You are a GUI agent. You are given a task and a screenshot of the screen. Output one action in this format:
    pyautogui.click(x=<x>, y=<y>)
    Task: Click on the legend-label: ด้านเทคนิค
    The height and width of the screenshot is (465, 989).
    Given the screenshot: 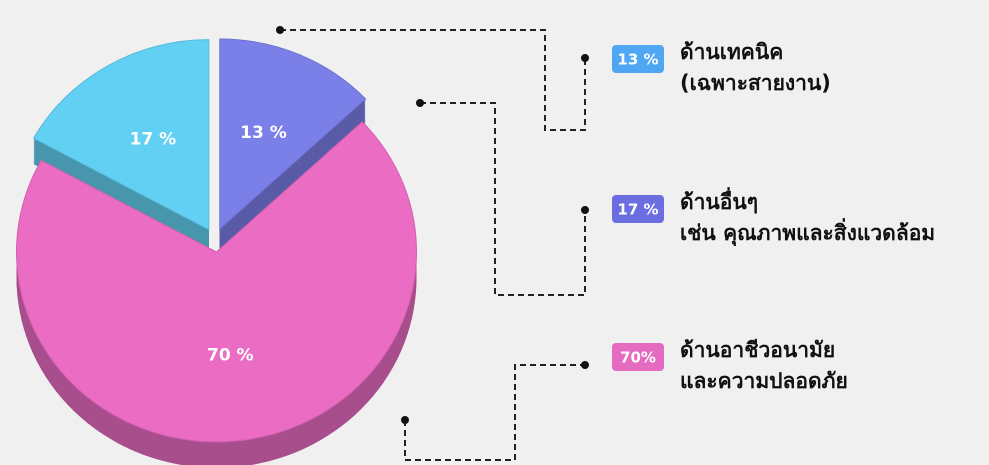 What is the action you would take?
    pyautogui.click(x=731, y=52)
    